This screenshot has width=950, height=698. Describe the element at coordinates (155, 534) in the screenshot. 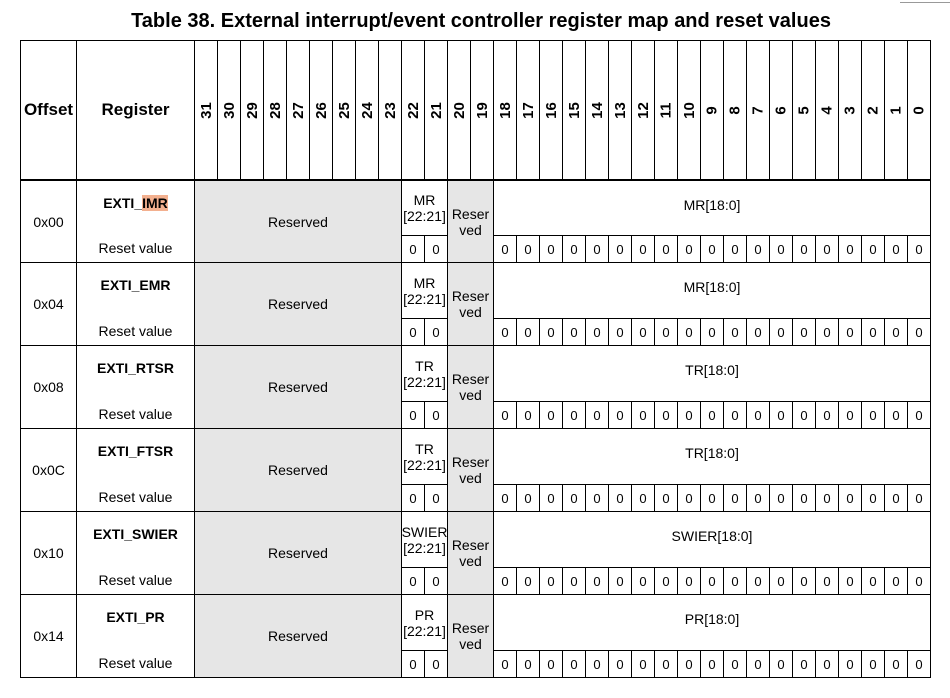

I see `register-name-suffix: SWIER` at that location.